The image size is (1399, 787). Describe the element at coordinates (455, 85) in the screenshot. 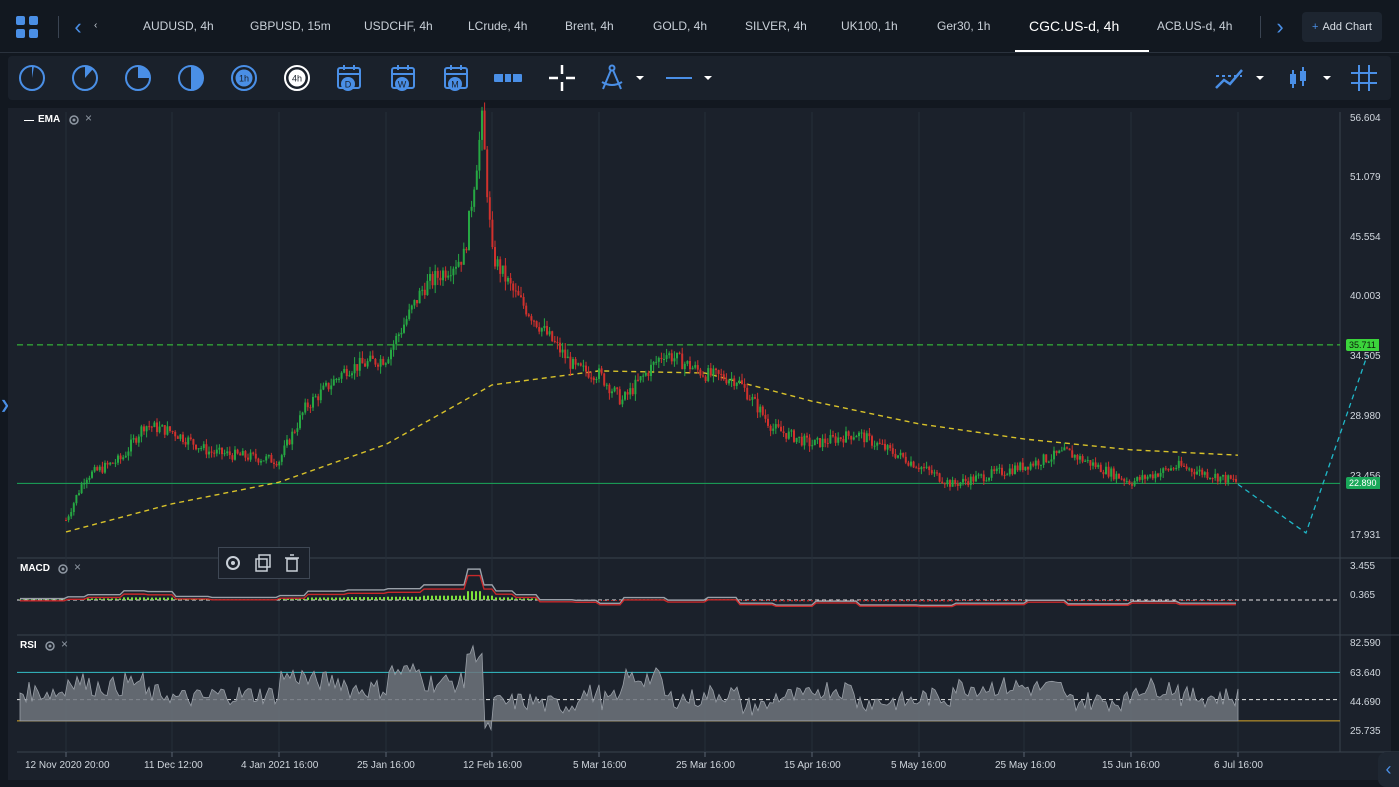

I see `tf-m-text: M` at that location.